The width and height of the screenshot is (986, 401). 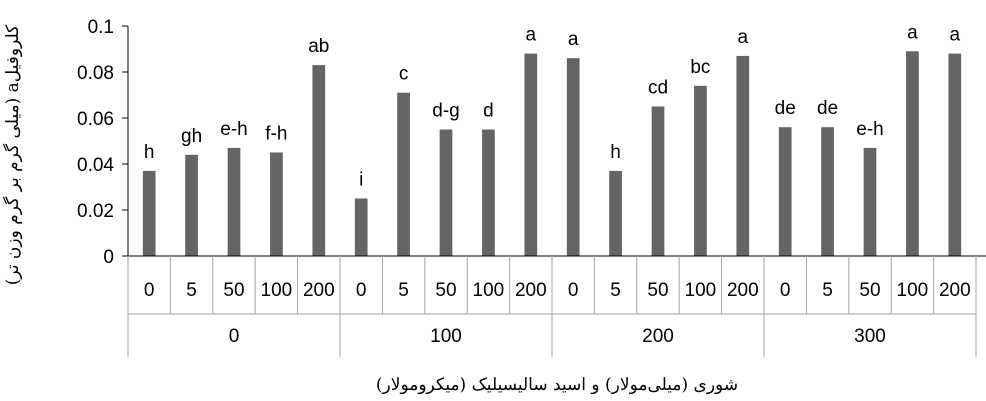 I want to click on y-tick-label: 0.04, so click(x=95, y=165).